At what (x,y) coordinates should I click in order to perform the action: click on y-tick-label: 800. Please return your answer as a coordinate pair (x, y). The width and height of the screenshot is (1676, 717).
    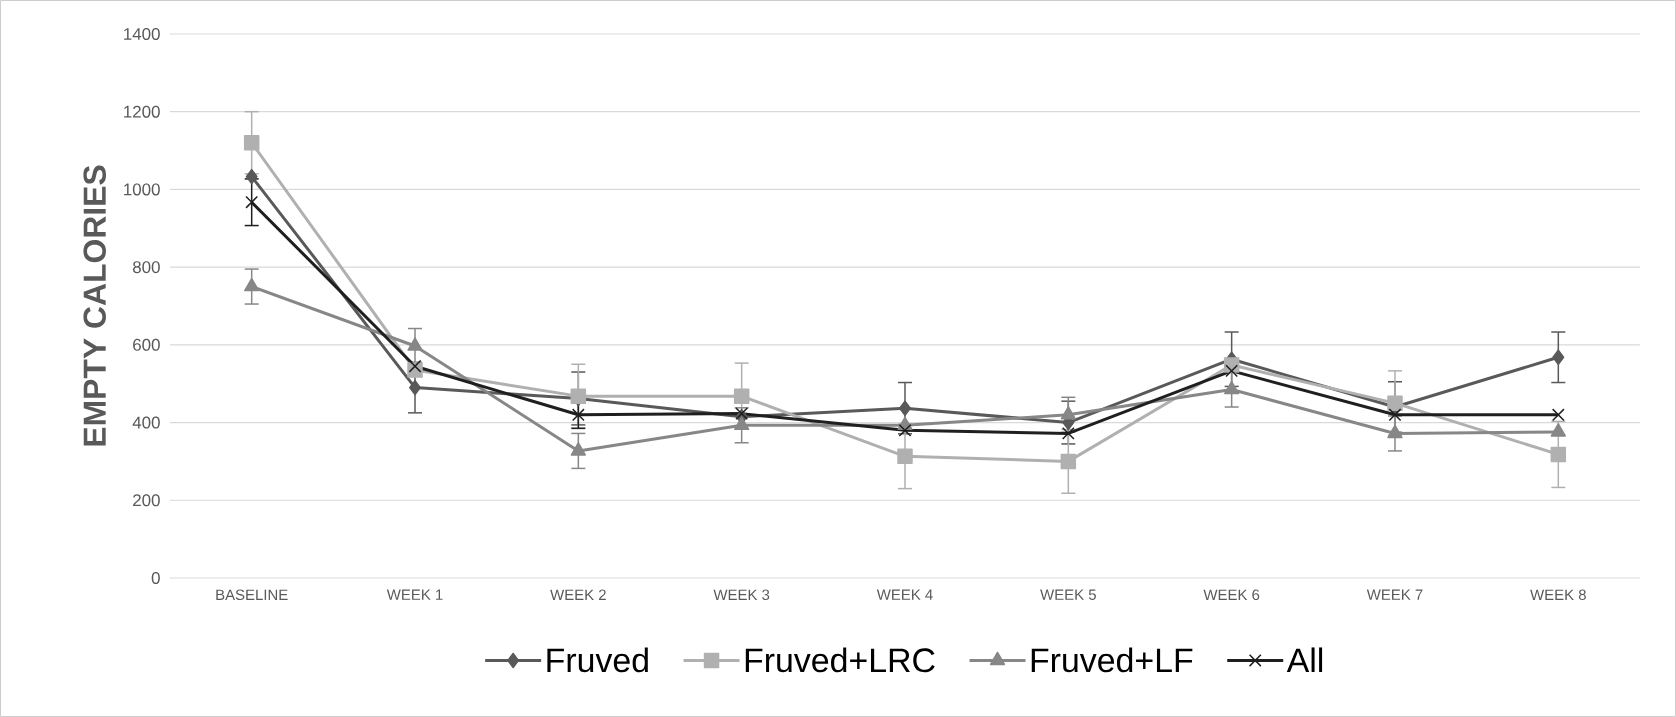
    Looking at the image, I should click on (146, 267).